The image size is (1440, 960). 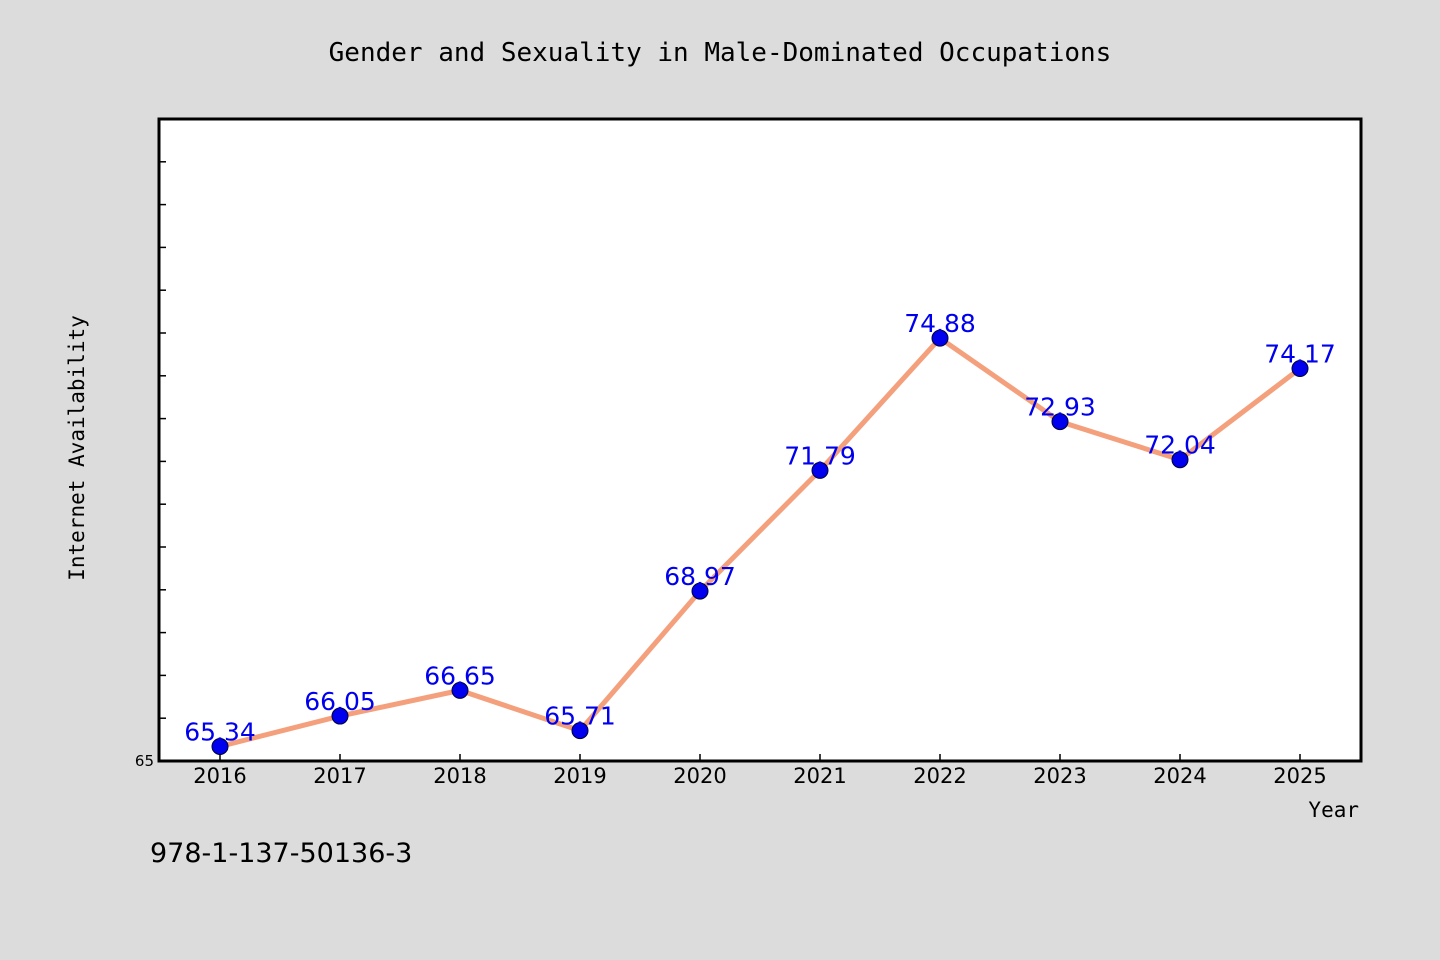 What do you see at coordinates (1060, 407) in the screenshot?
I see `data-label: 72.93` at bounding box center [1060, 407].